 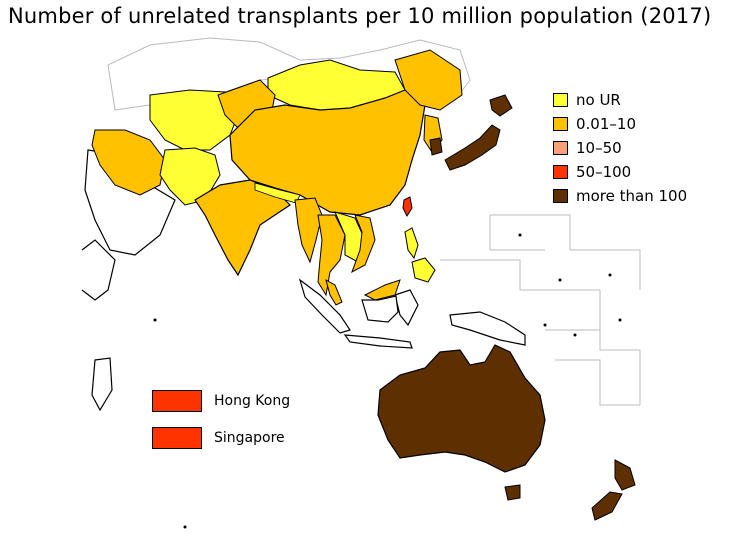 I want to click on inset-label-hong-kong: Hong Kong, so click(x=252, y=401).